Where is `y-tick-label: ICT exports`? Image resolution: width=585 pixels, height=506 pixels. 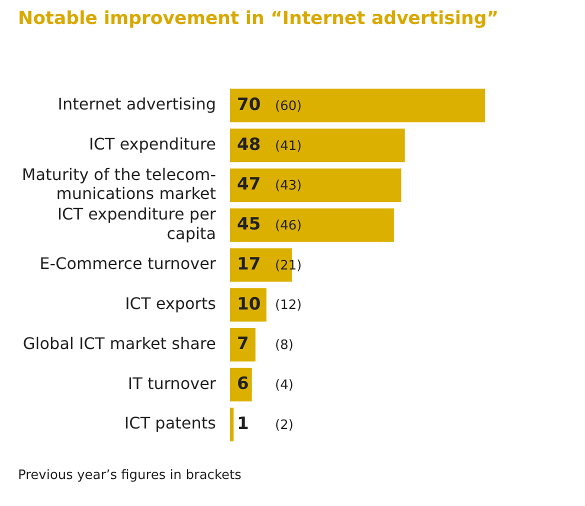
y-tick-label: ICT exports is located at coordinates (170, 304).